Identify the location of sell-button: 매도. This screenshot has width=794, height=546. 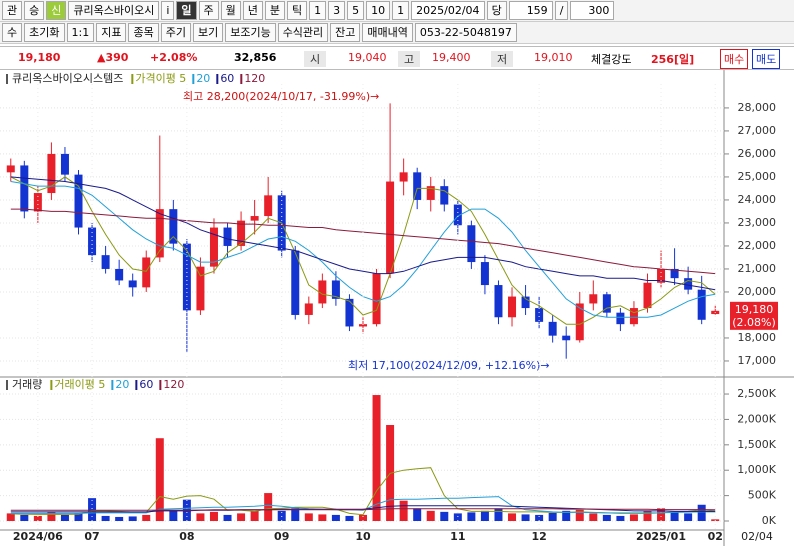
(766, 59).